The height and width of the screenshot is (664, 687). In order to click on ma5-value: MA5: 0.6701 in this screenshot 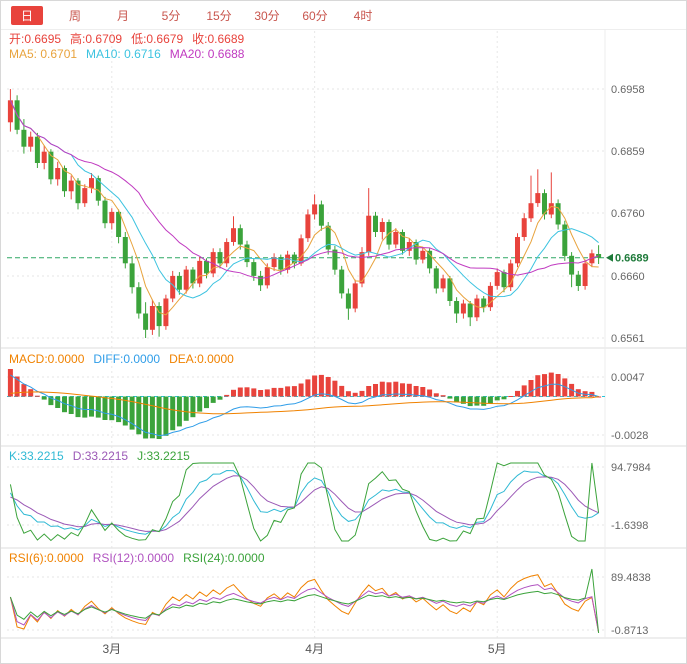, I will do `click(43, 54)`.